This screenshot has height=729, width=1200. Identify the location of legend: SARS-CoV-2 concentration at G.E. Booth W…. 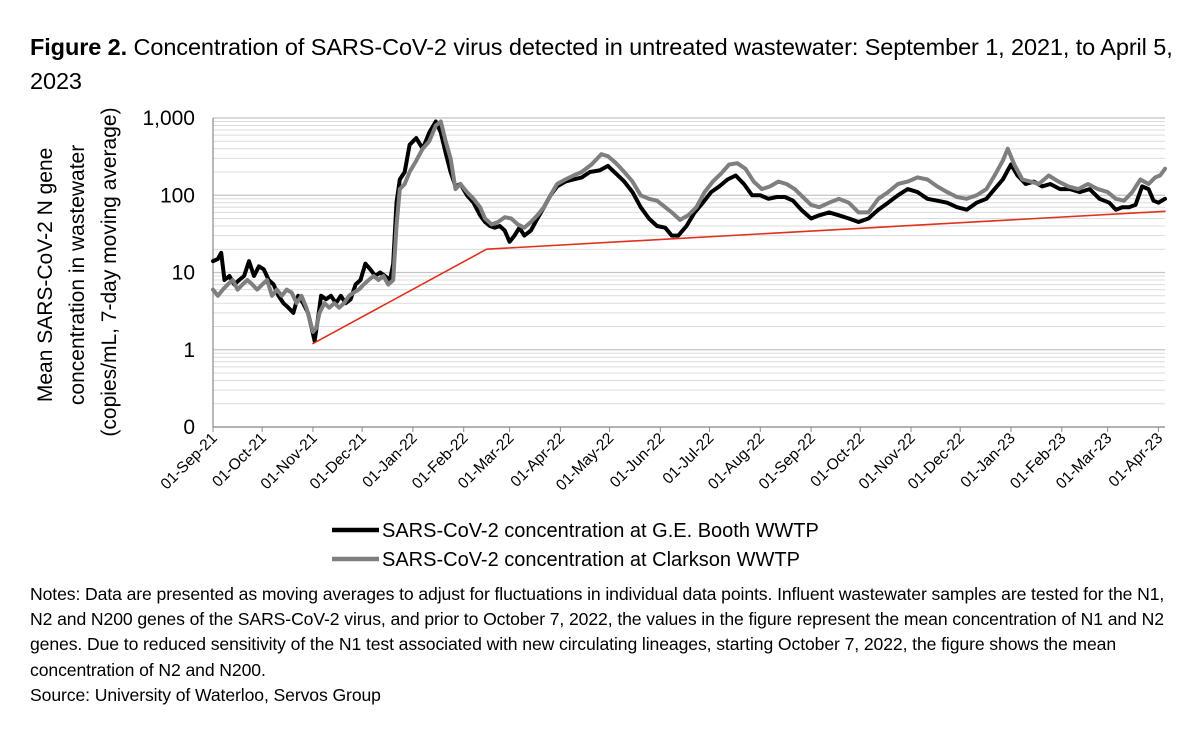
(575, 545).